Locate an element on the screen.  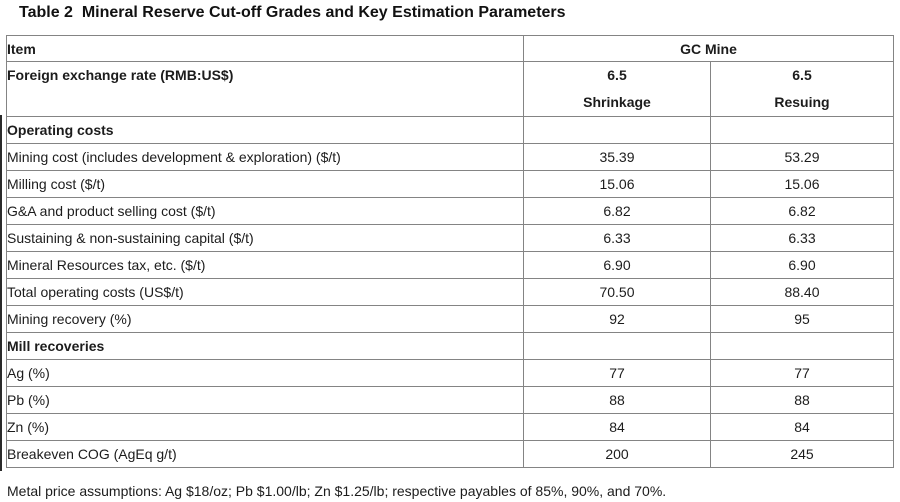
value-cell-resuing: 245 is located at coordinates (802, 454).